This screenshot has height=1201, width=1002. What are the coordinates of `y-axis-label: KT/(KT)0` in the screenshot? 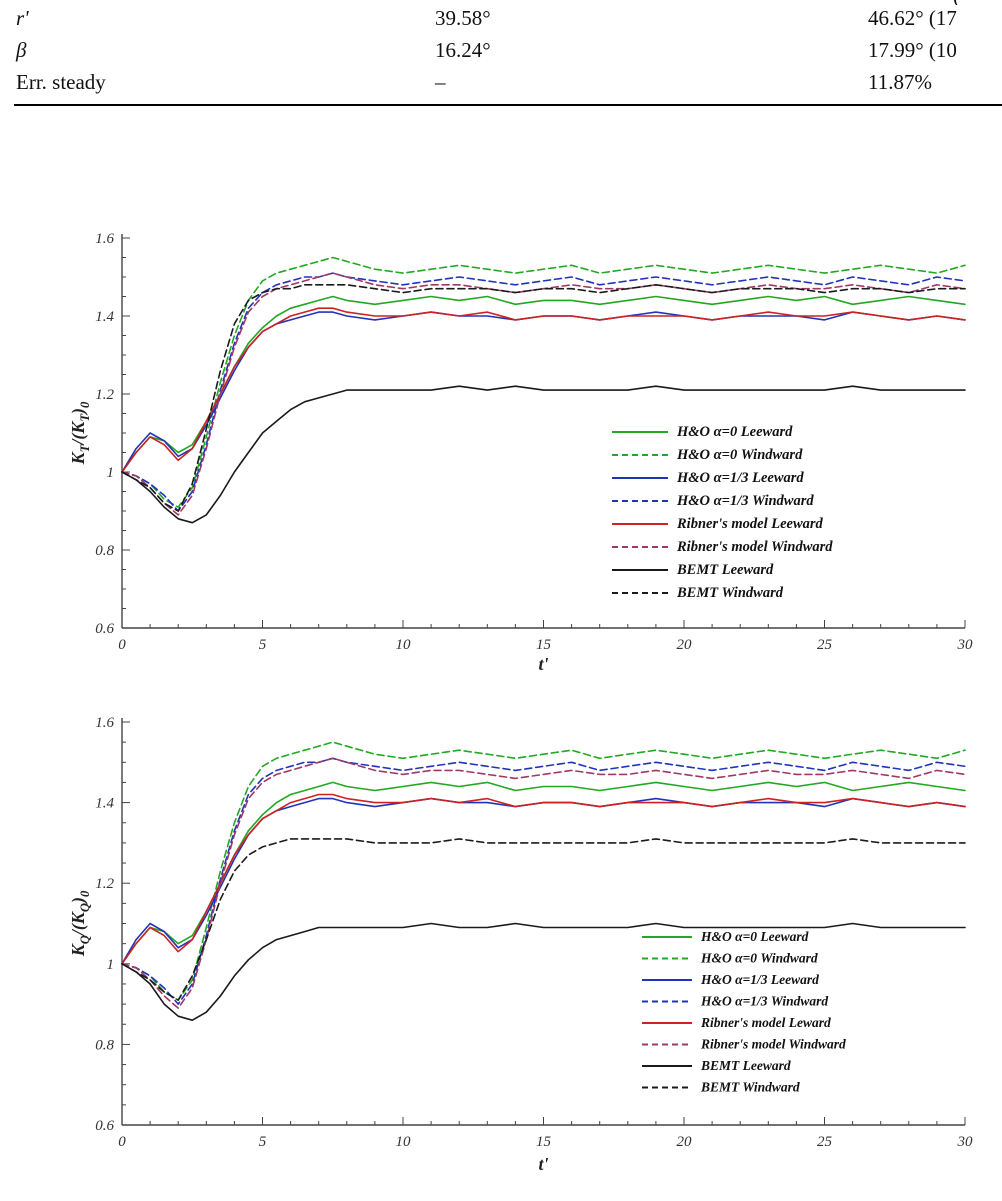 It's located at (80, 433).